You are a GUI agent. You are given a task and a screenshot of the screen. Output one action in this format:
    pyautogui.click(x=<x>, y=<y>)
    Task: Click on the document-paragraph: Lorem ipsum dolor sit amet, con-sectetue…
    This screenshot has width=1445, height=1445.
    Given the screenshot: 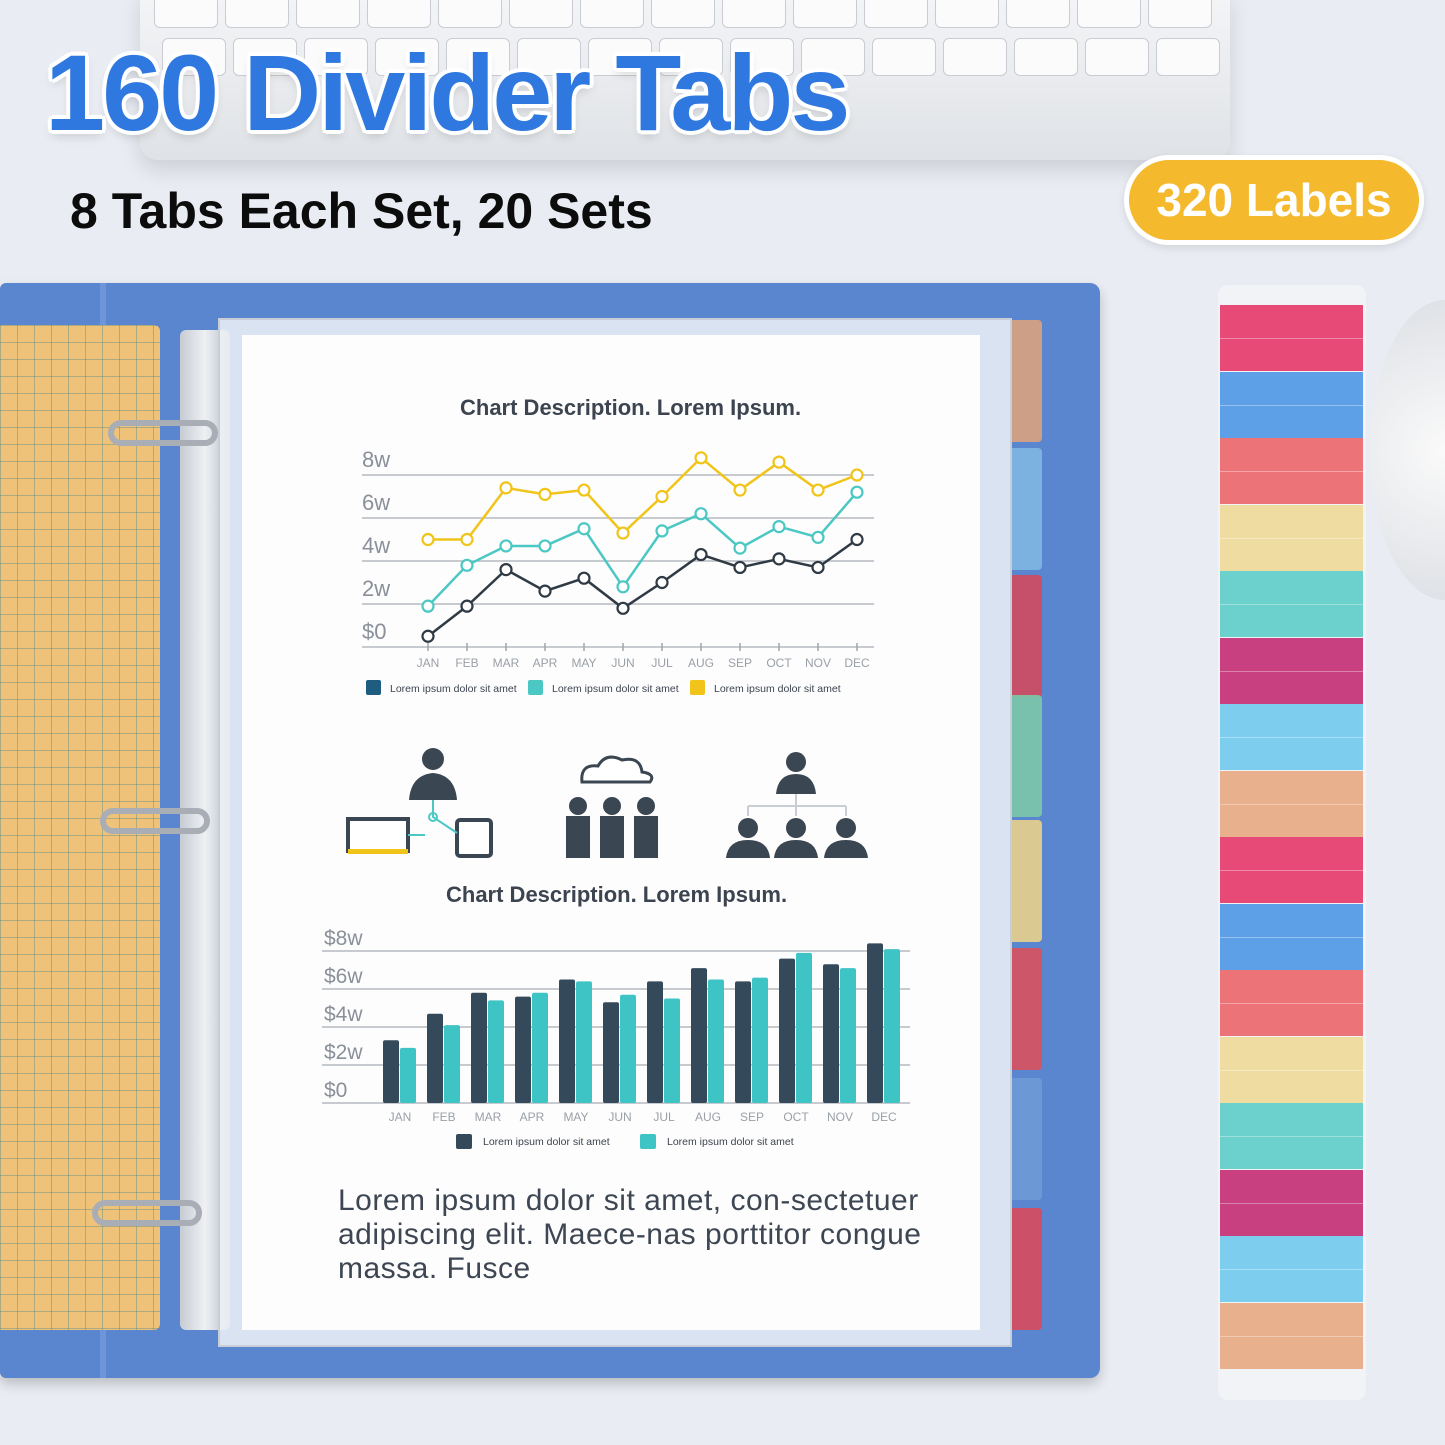 What is the action you would take?
    pyautogui.click(x=630, y=1234)
    